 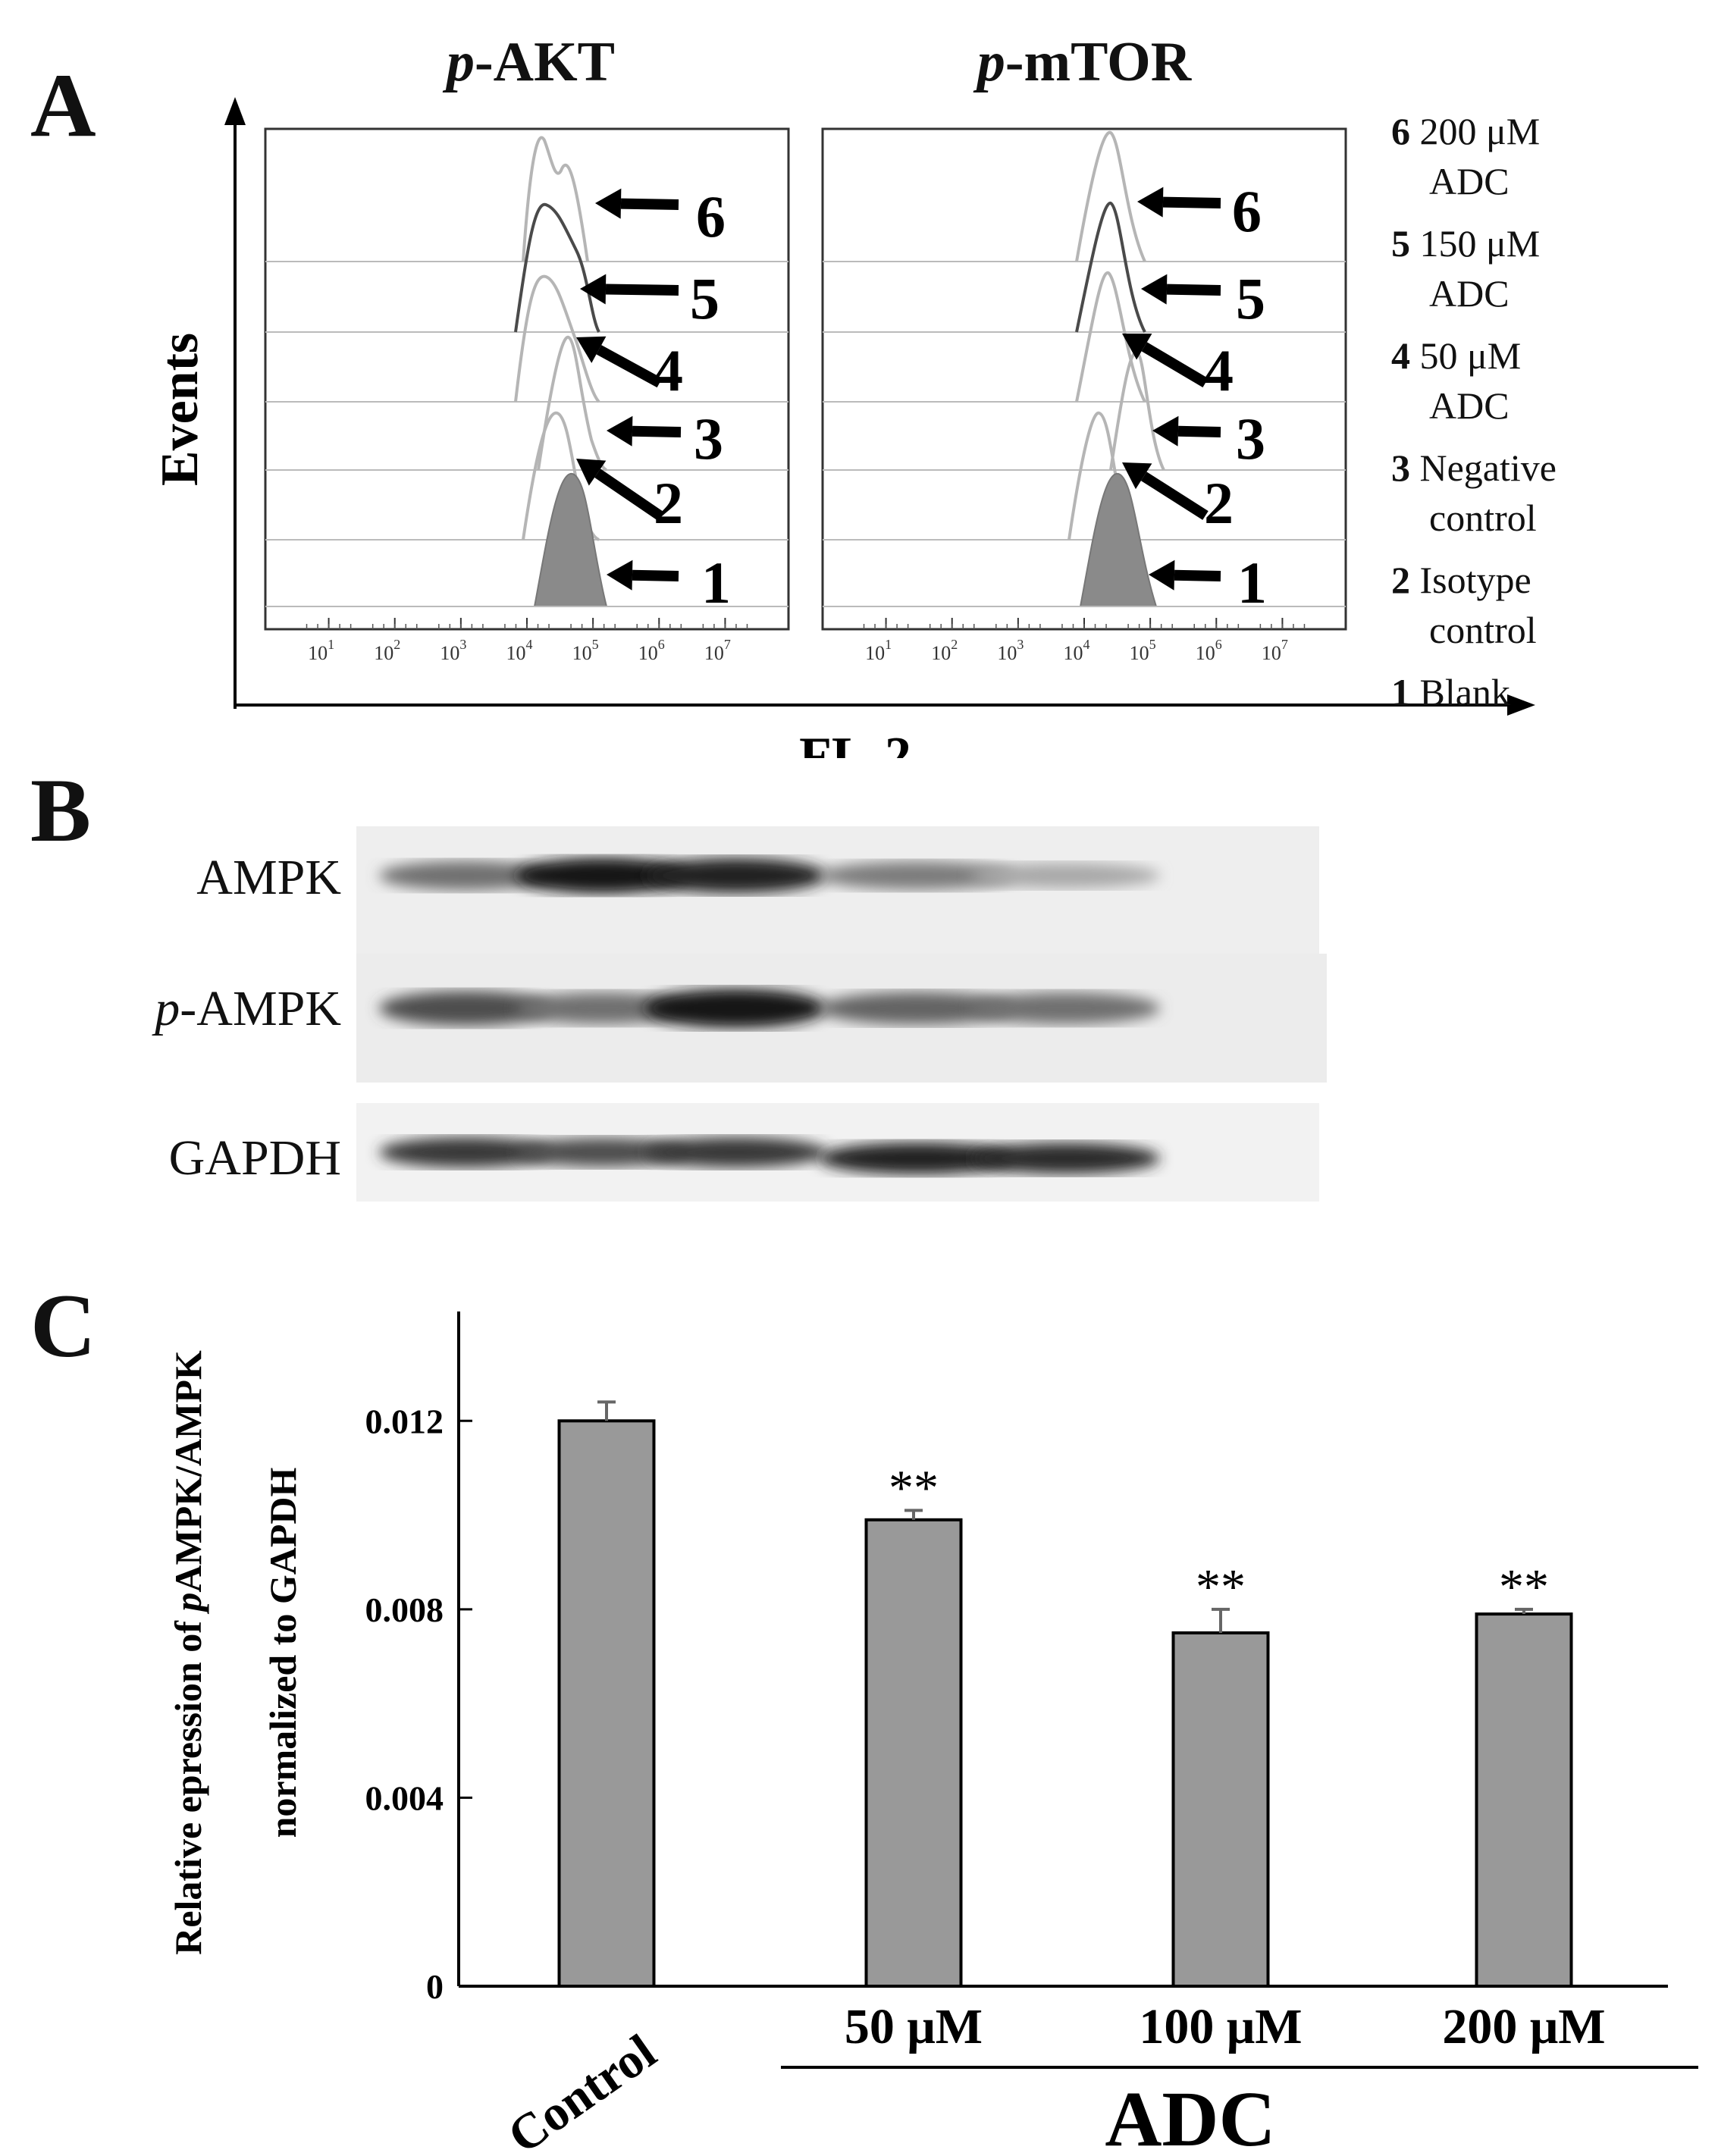 What do you see at coordinates (321, 650) in the screenshot?
I see `pakt-tick-label-1: 10¹` at bounding box center [321, 650].